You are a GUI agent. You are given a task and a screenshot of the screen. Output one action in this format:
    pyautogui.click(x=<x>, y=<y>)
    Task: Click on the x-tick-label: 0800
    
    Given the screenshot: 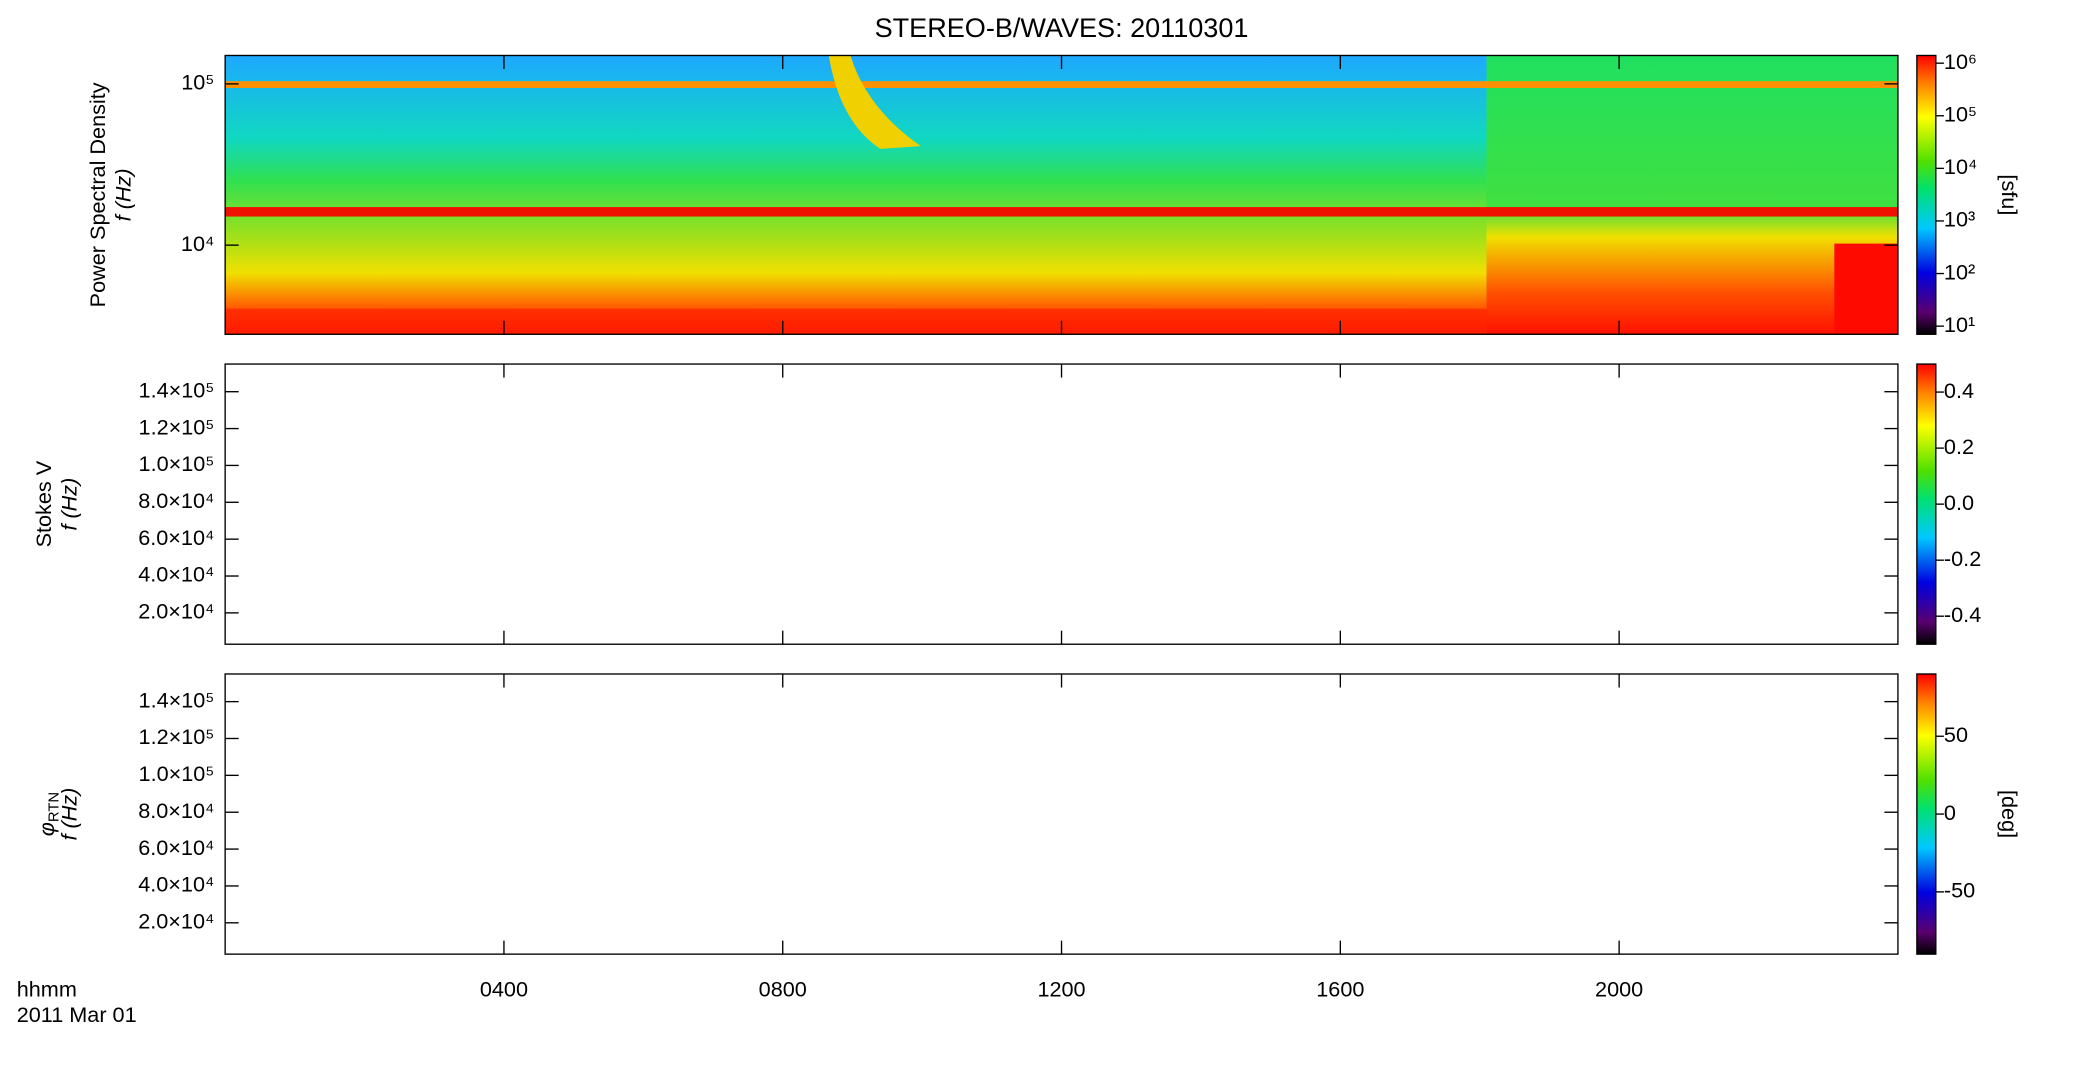 What is the action you would take?
    pyautogui.click(x=783, y=988)
    